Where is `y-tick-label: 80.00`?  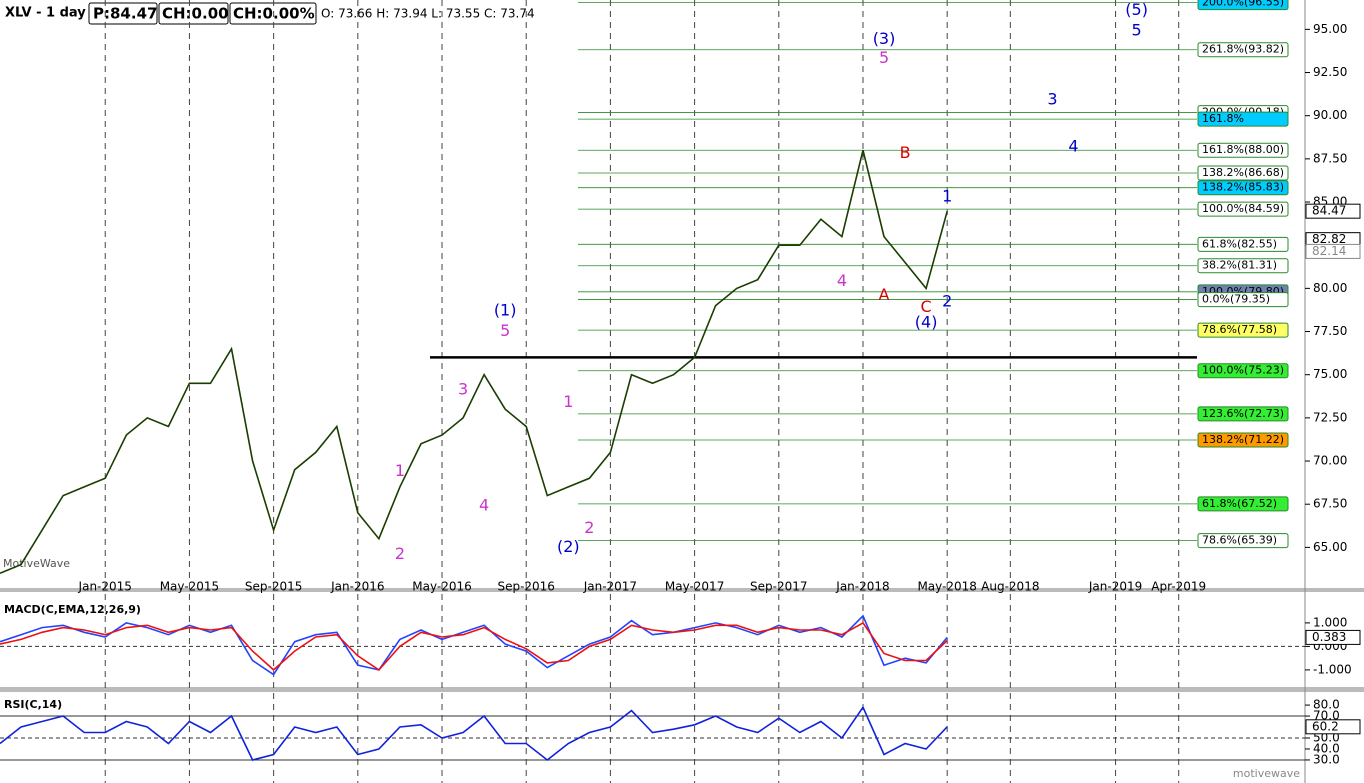
y-tick-label: 80.00 is located at coordinates (1330, 288).